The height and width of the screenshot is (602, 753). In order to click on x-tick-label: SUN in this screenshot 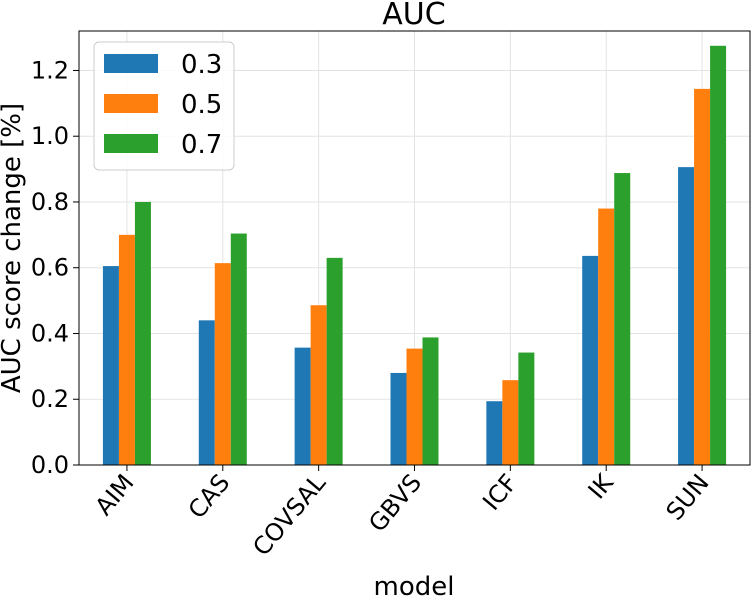, I will do `click(688, 497)`.